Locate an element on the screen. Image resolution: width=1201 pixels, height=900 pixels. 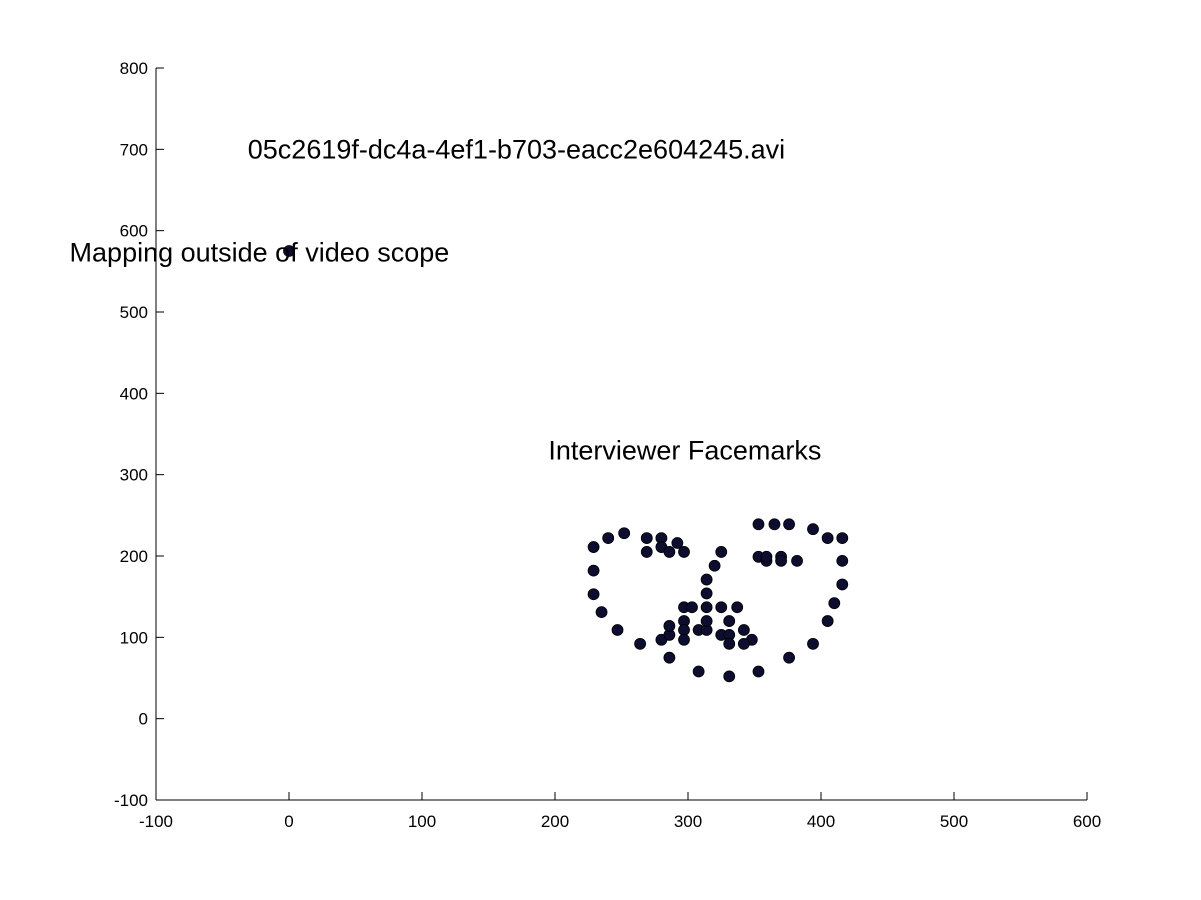
x-tick-label: 300 is located at coordinates (688, 821).